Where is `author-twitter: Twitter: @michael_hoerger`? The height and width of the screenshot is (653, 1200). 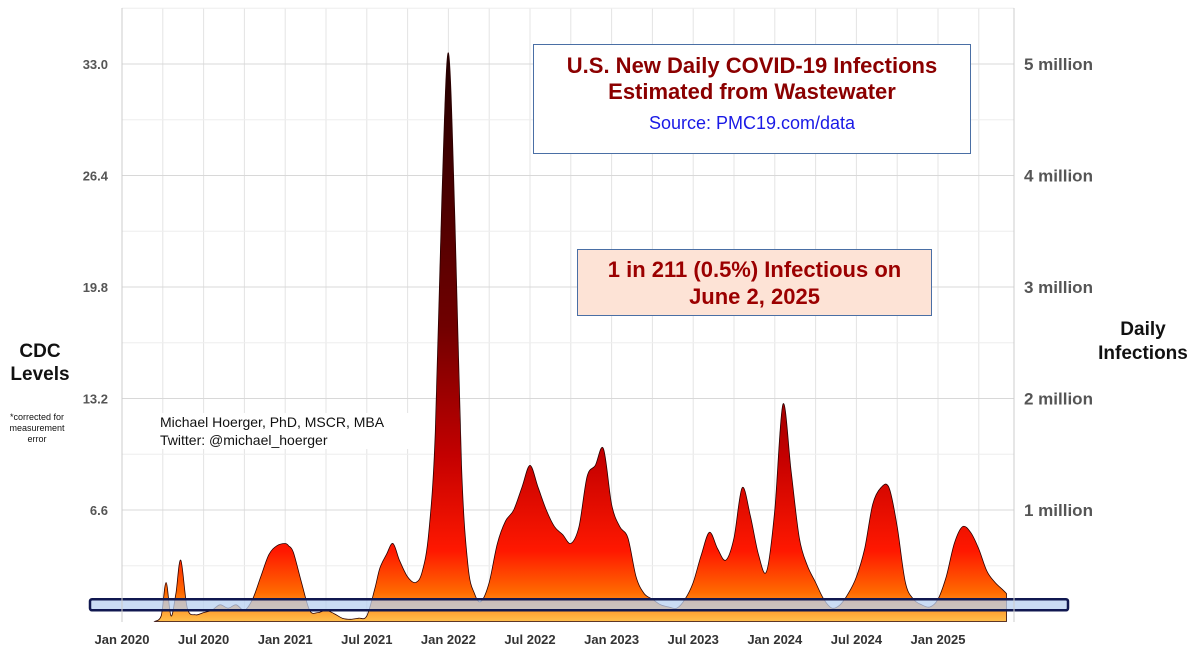 author-twitter: Twitter: @michael_hoerger is located at coordinates (244, 440).